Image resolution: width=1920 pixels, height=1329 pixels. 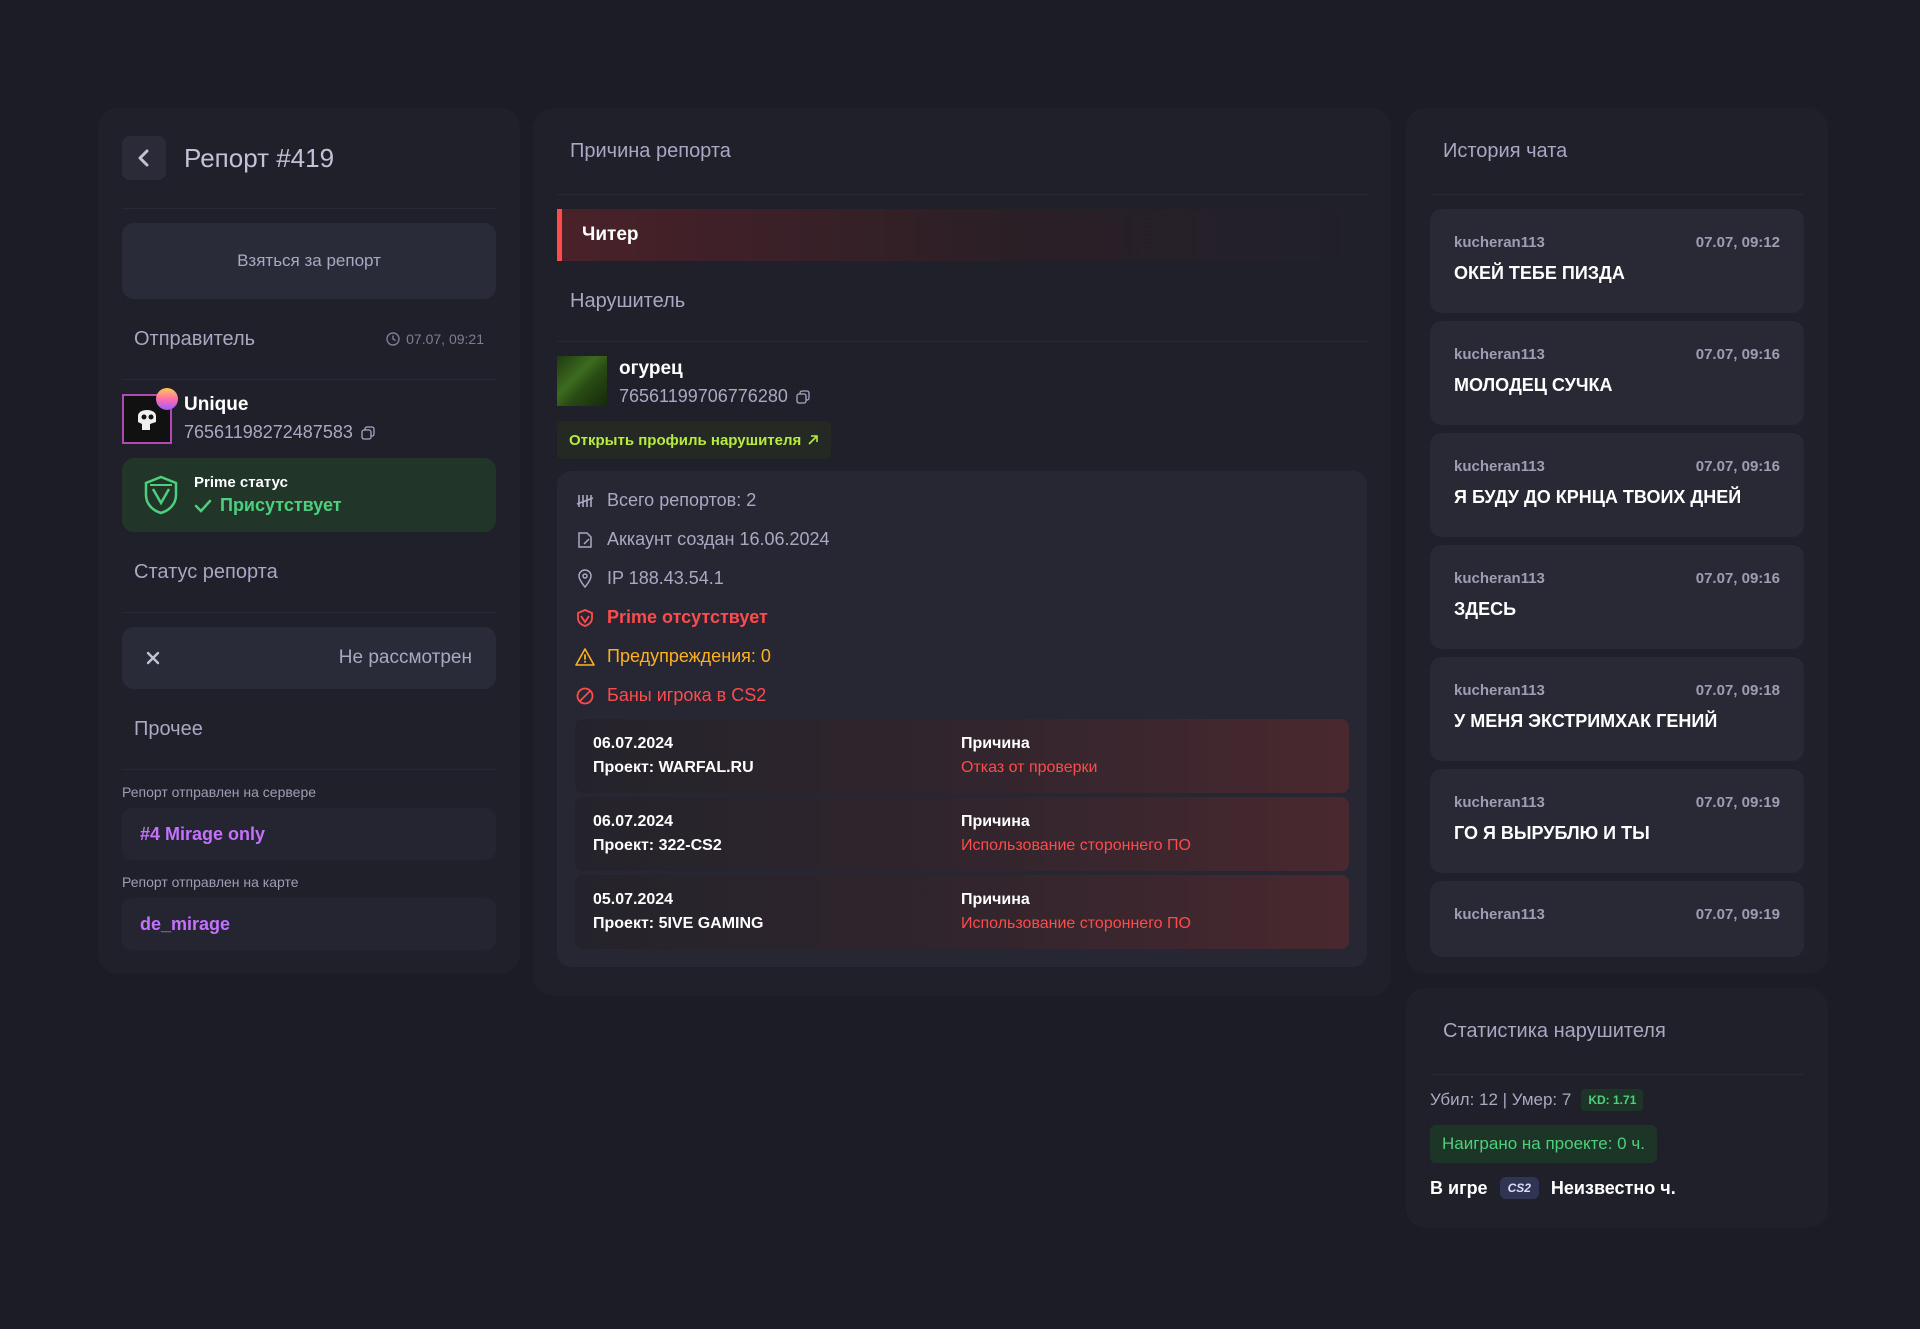 I want to click on map-value: de_mirage, so click(x=309, y=924).